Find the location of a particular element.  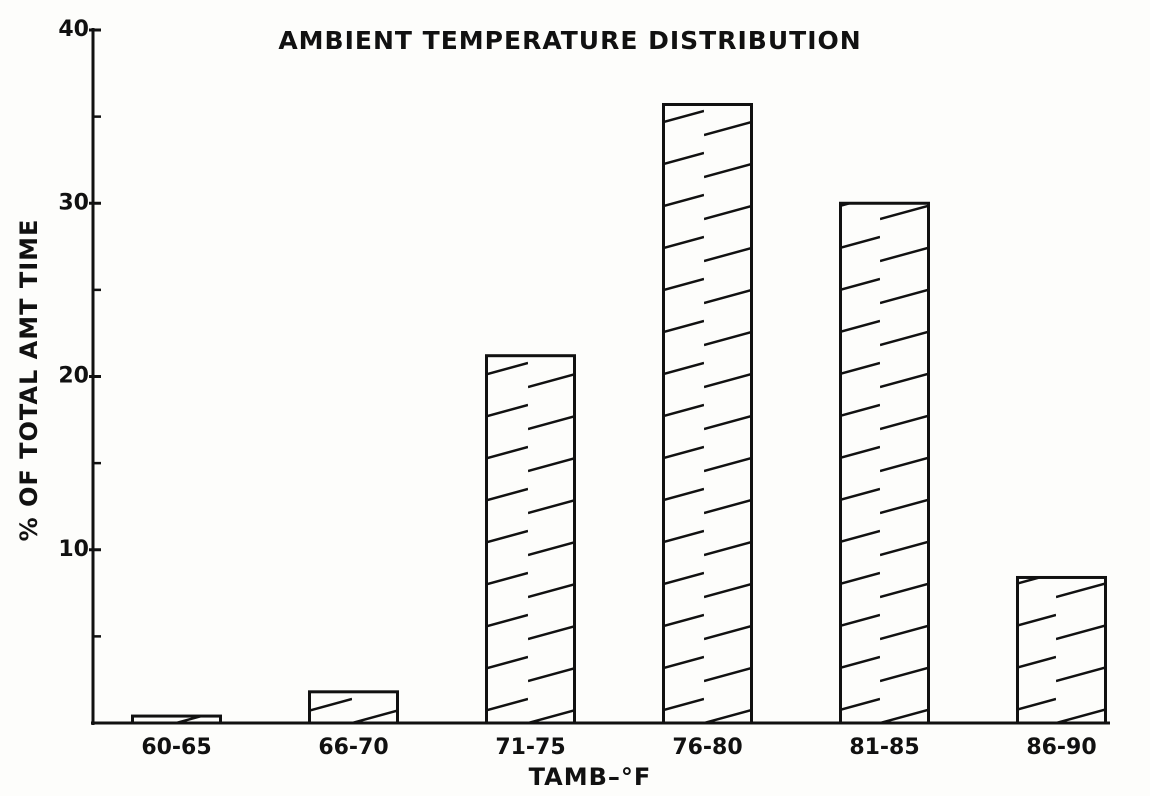

x-tick-label: 66-70 is located at coordinates (353, 747).